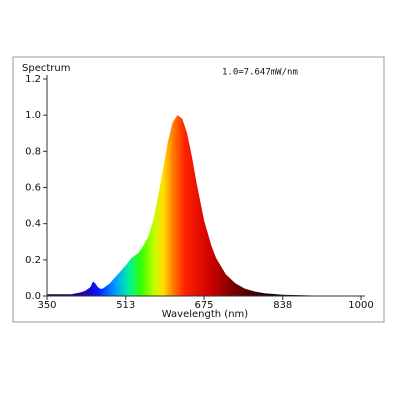 The image size is (400, 400). I want to click on y-tick-label: 0.6, so click(33, 188).